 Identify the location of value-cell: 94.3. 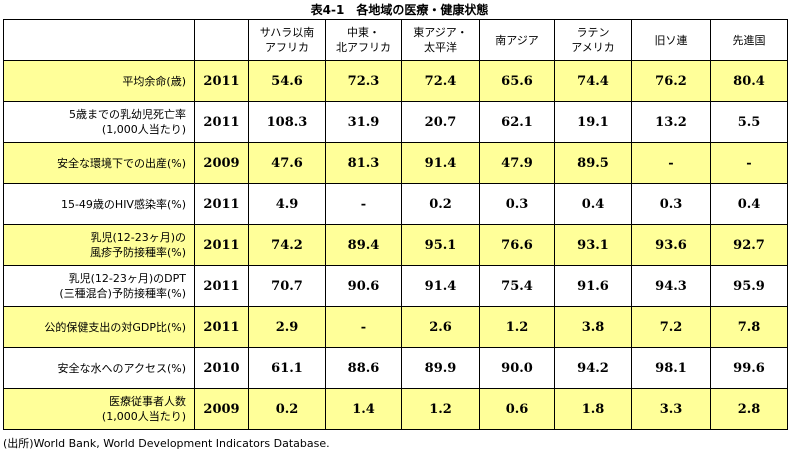
(671, 286).